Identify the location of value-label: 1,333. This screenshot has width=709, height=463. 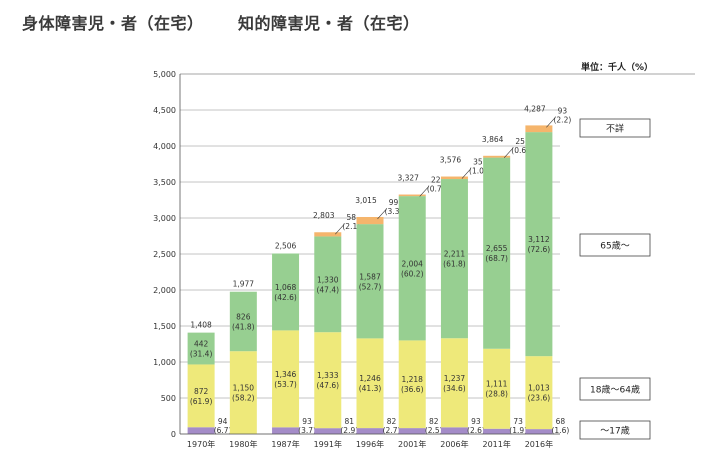
(328, 375).